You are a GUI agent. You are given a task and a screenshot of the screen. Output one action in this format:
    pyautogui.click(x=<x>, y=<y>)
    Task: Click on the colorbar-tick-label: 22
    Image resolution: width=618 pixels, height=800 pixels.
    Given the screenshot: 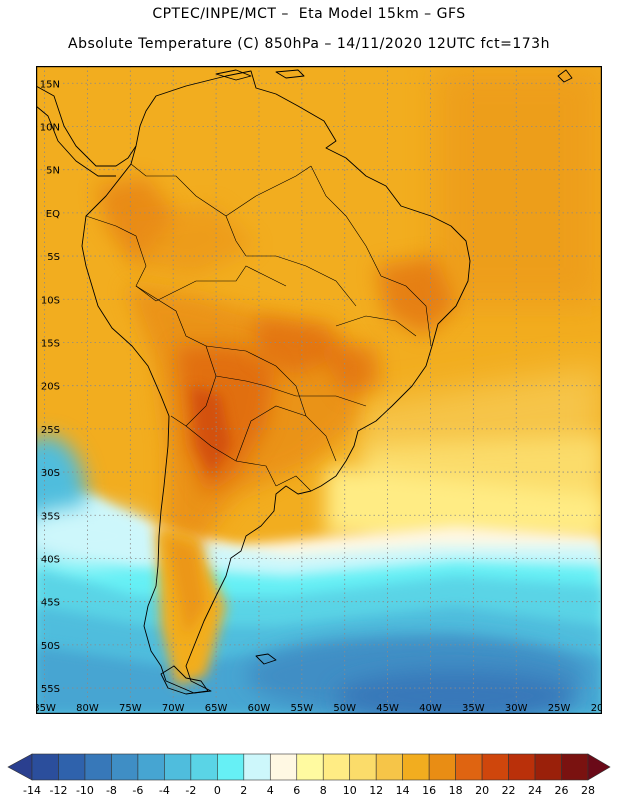 What is the action you would take?
    pyautogui.click(x=509, y=790)
    